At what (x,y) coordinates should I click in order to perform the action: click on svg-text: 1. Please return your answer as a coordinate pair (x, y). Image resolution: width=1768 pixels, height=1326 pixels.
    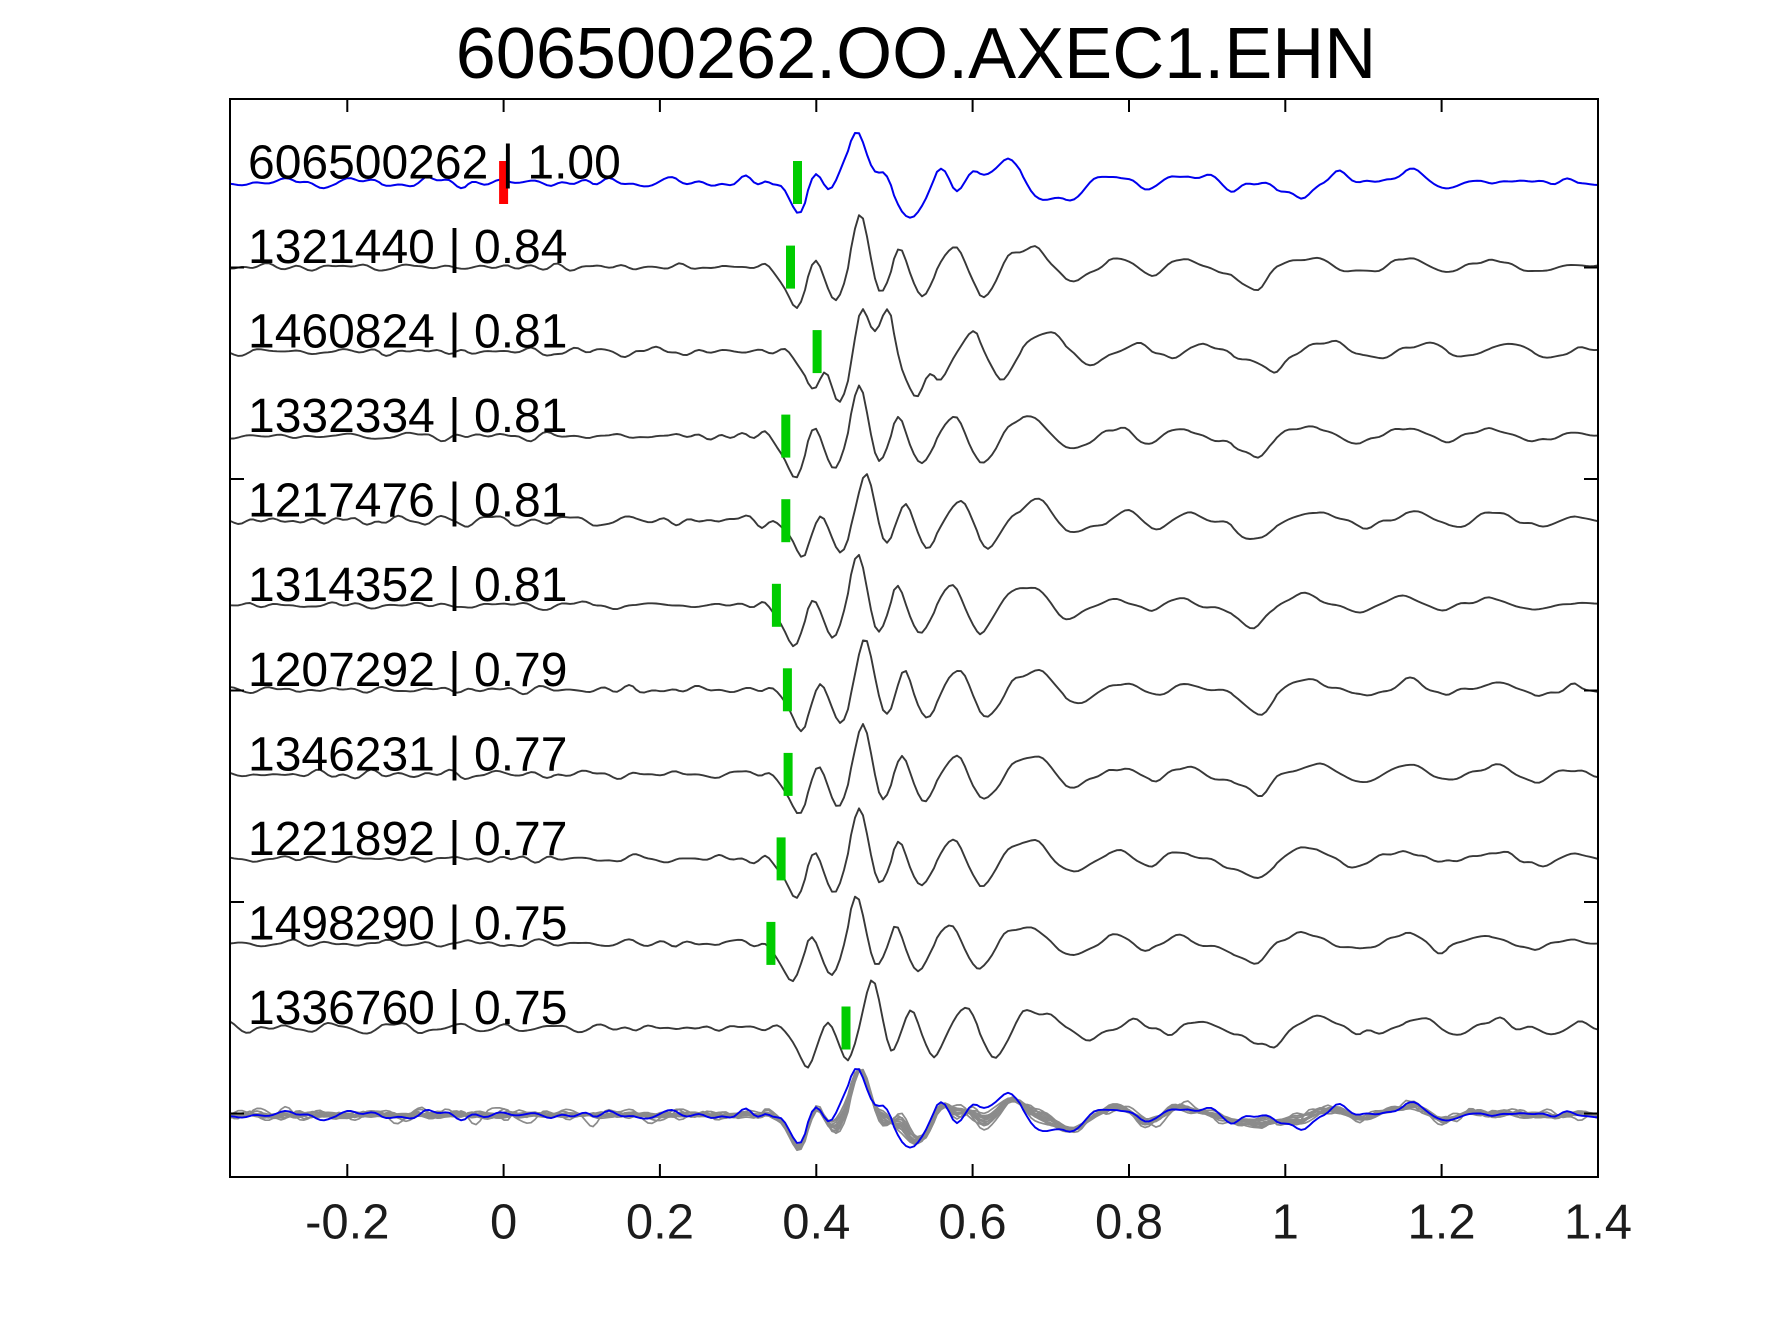
    Looking at the image, I should click on (1285, 1223).